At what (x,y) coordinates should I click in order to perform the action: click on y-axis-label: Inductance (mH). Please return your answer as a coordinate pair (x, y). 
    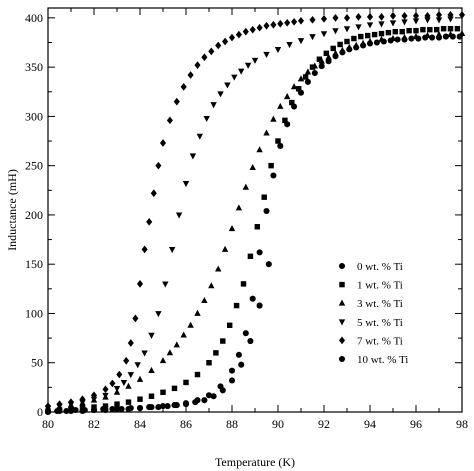
    Looking at the image, I should click on (12, 210).